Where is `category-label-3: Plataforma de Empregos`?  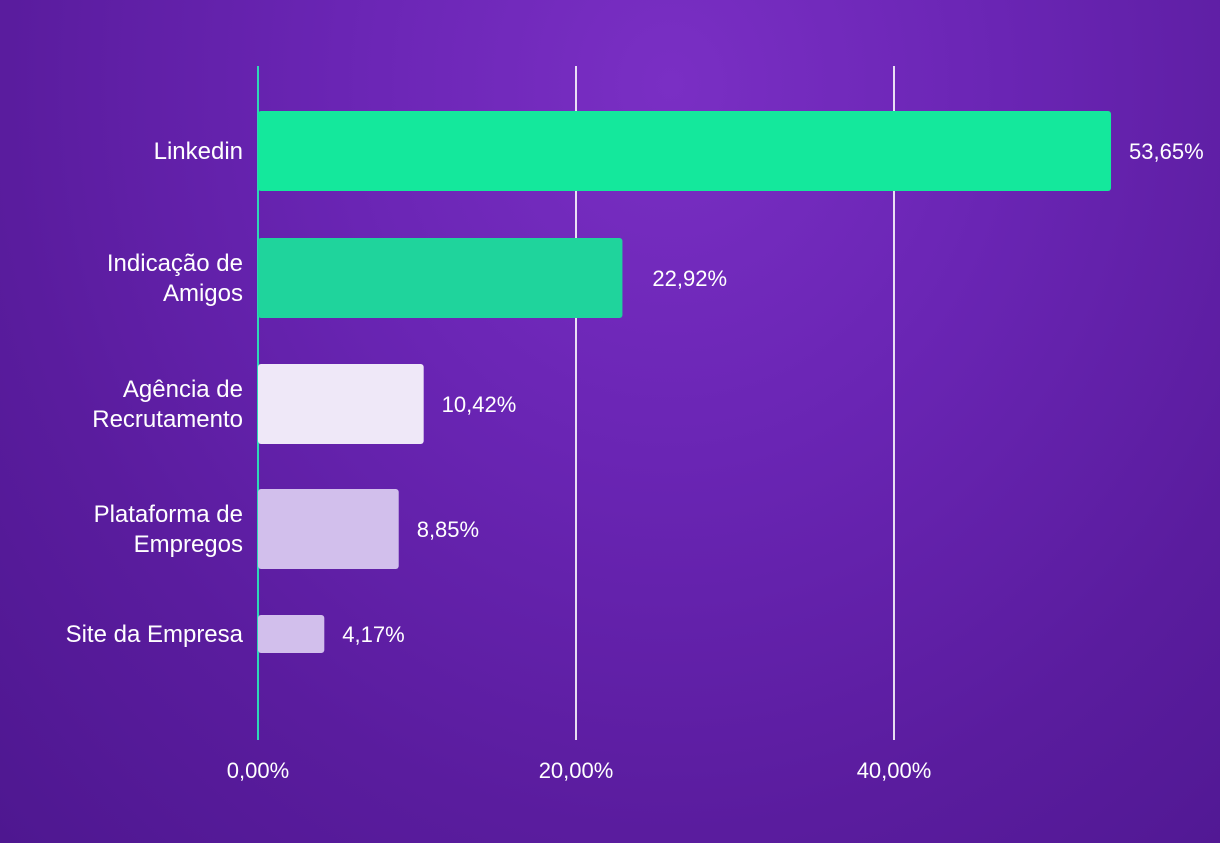 category-label-3: Plataforma de Empregos is located at coordinates (168, 529).